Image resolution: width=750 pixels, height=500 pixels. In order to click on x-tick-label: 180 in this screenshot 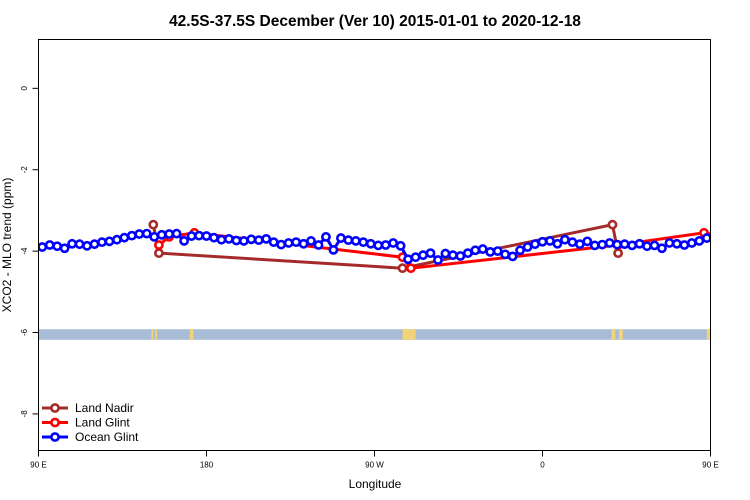, I will do `click(207, 465)`.